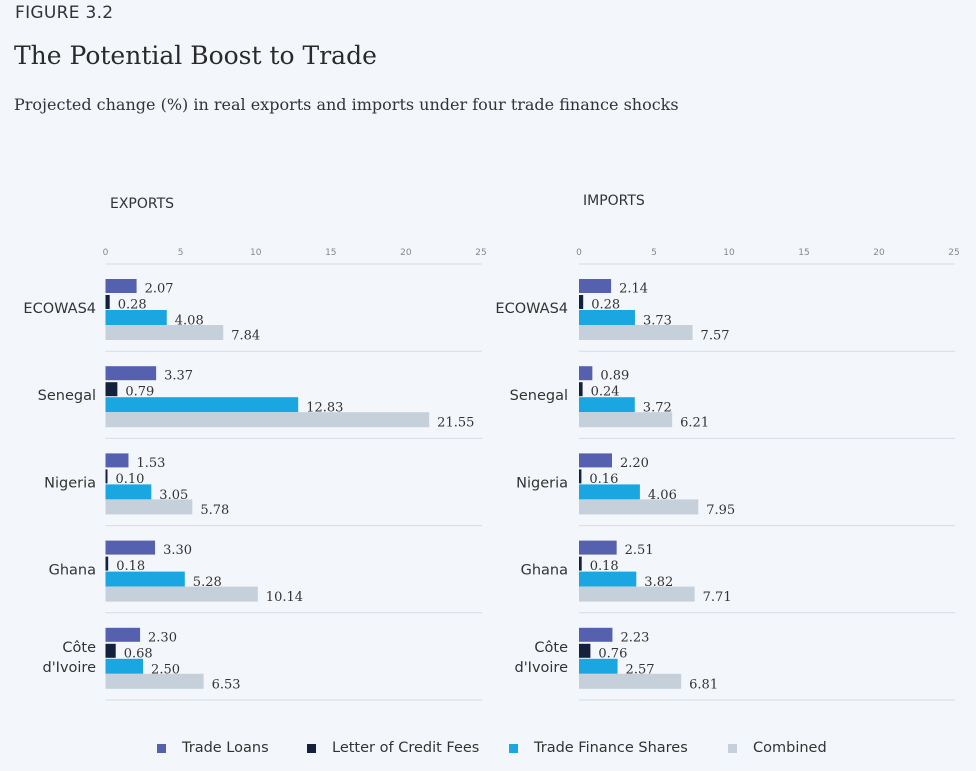 This screenshot has height=771, width=976. What do you see at coordinates (142, 204) in the screenshot?
I see `exports-panel-title: EXPORTS` at bounding box center [142, 204].